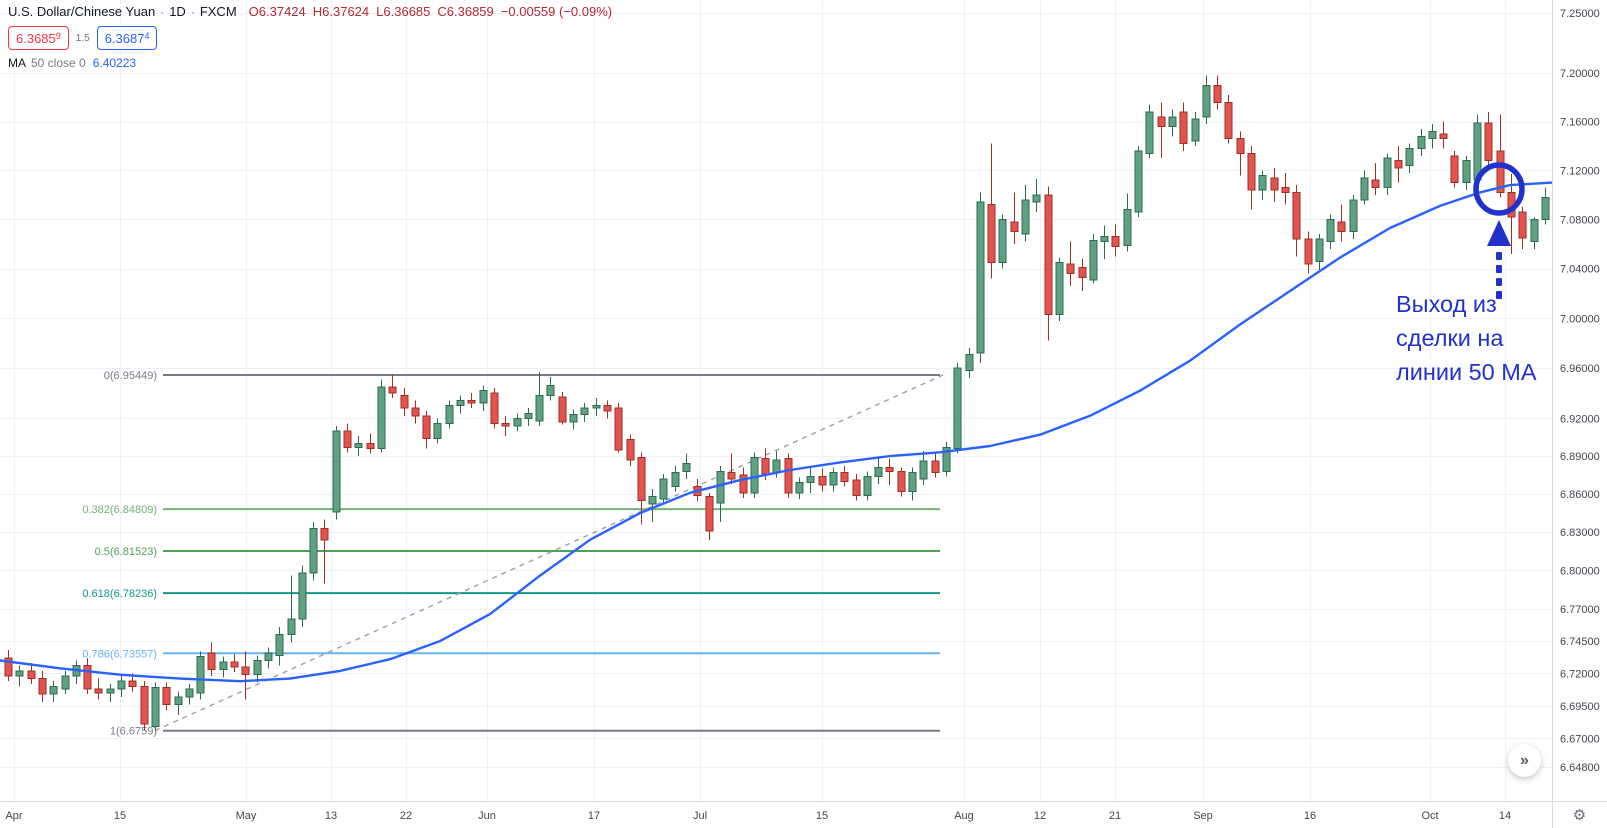 This screenshot has height=828, width=1607. I want to click on price-axis-label: 7.20000, so click(1580, 74).